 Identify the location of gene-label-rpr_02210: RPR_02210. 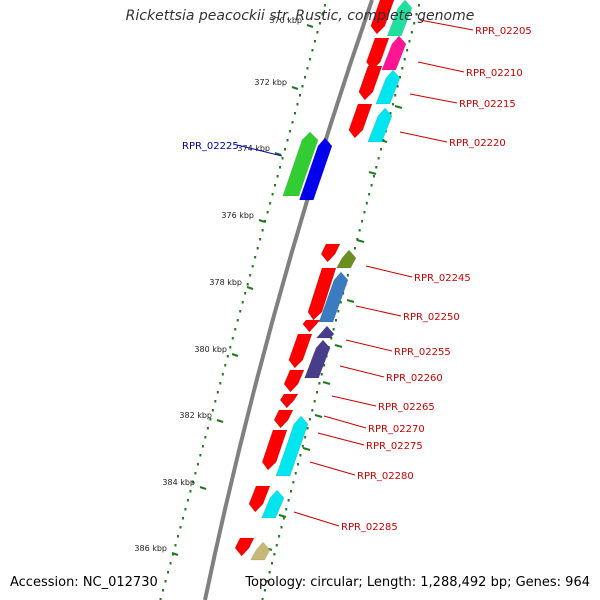
(494, 73).